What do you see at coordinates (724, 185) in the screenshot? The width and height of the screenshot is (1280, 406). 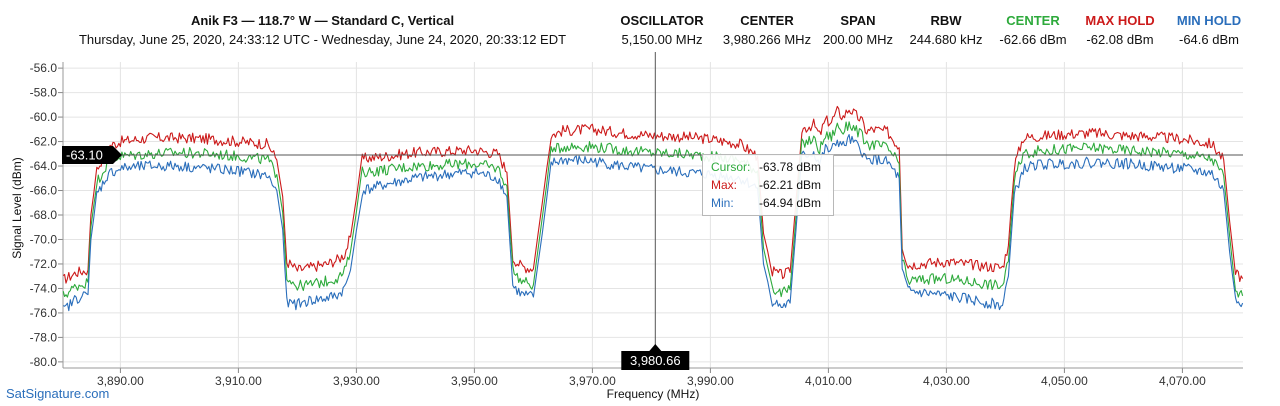 I see `tooltip-max-label: Max:` at bounding box center [724, 185].